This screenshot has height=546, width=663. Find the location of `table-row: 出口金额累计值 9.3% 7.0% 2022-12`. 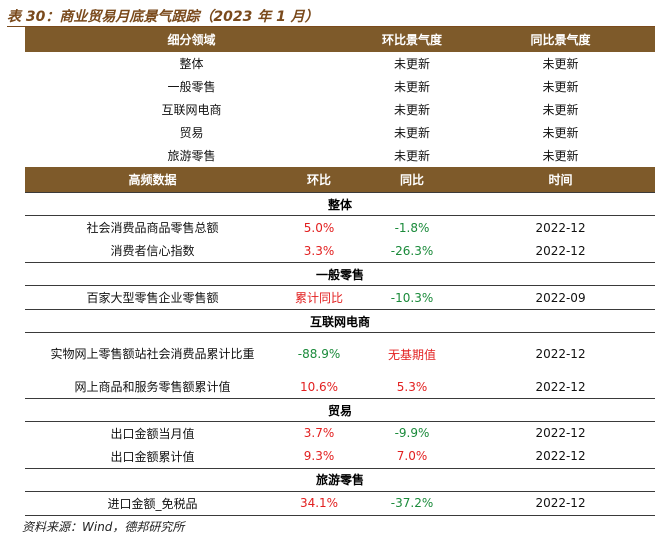

table-row: 出口金额累计值 9.3% 7.0% 2022-12 is located at coordinates (340, 456).